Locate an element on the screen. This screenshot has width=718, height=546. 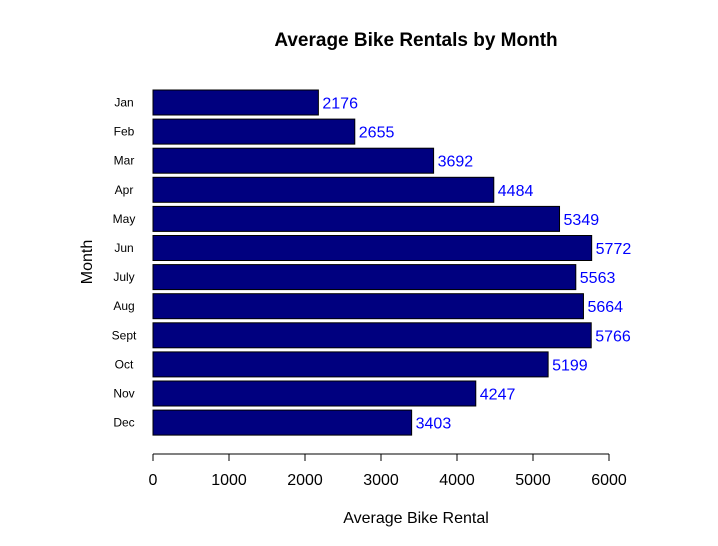
x-tick-label-1000: 1000 is located at coordinates (229, 480).